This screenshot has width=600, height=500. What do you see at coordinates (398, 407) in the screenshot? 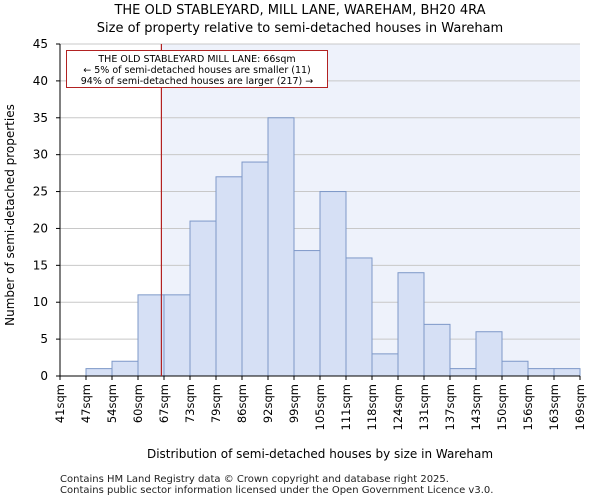
I see `x-tick-label: 124sqm` at bounding box center [398, 407].